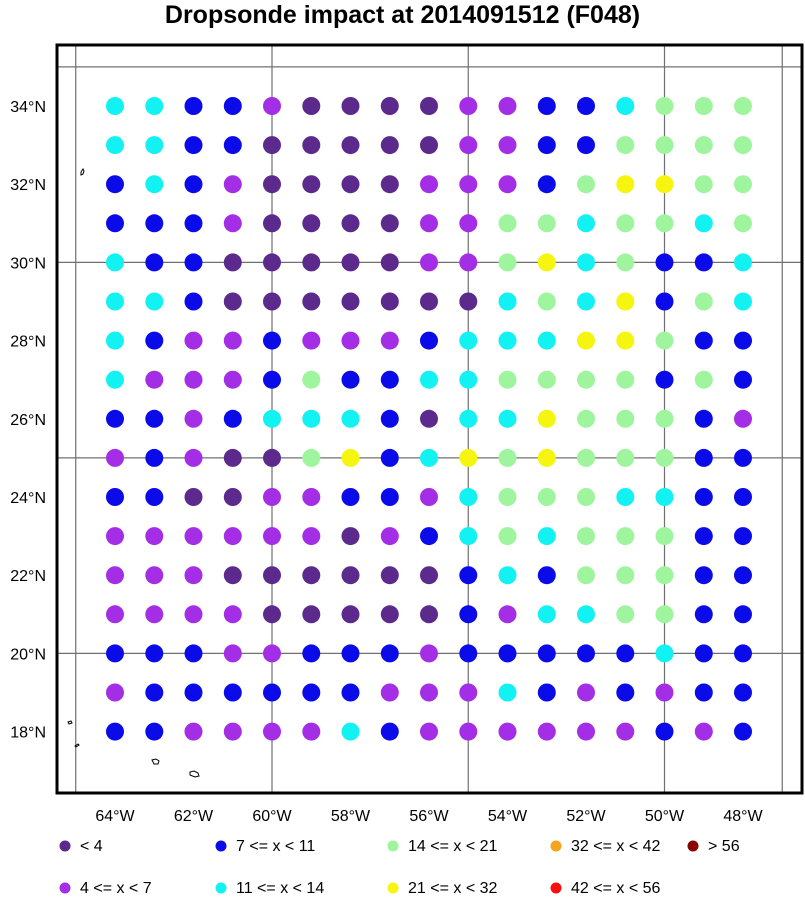 The width and height of the screenshot is (805, 900). What do you see at coordinates (28, 654) in the screenshot?
I see `lat-tick-label: 20°N` at bounding box center [28, 654].